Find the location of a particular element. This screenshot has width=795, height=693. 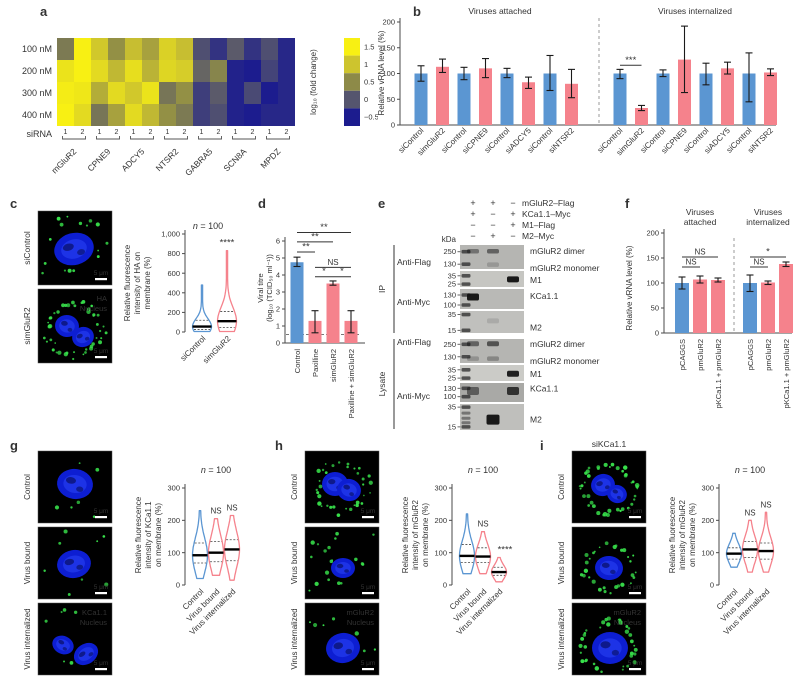

image-row-label: Virus bound is located at coordinates (27, 563).